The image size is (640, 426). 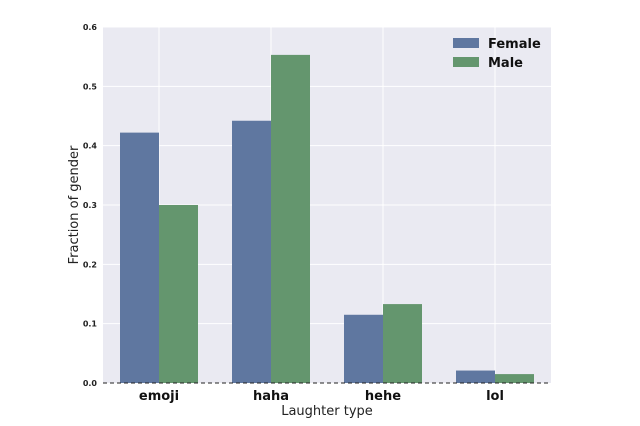 I want to click on bar-male-hehe, so click(x=402, y=343).